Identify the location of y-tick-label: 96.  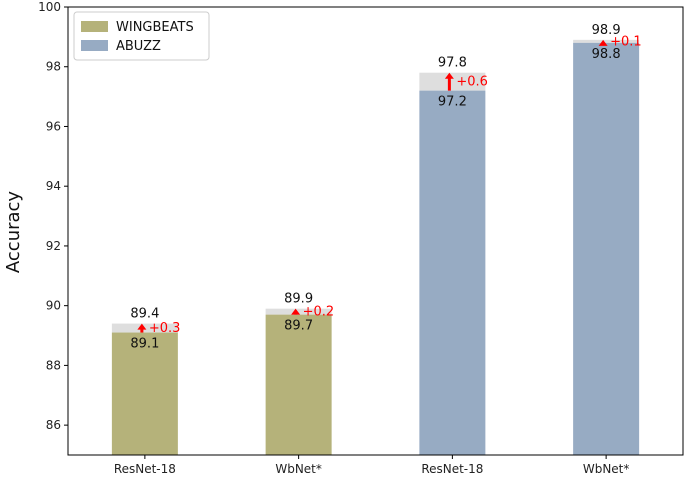
(53, 126).